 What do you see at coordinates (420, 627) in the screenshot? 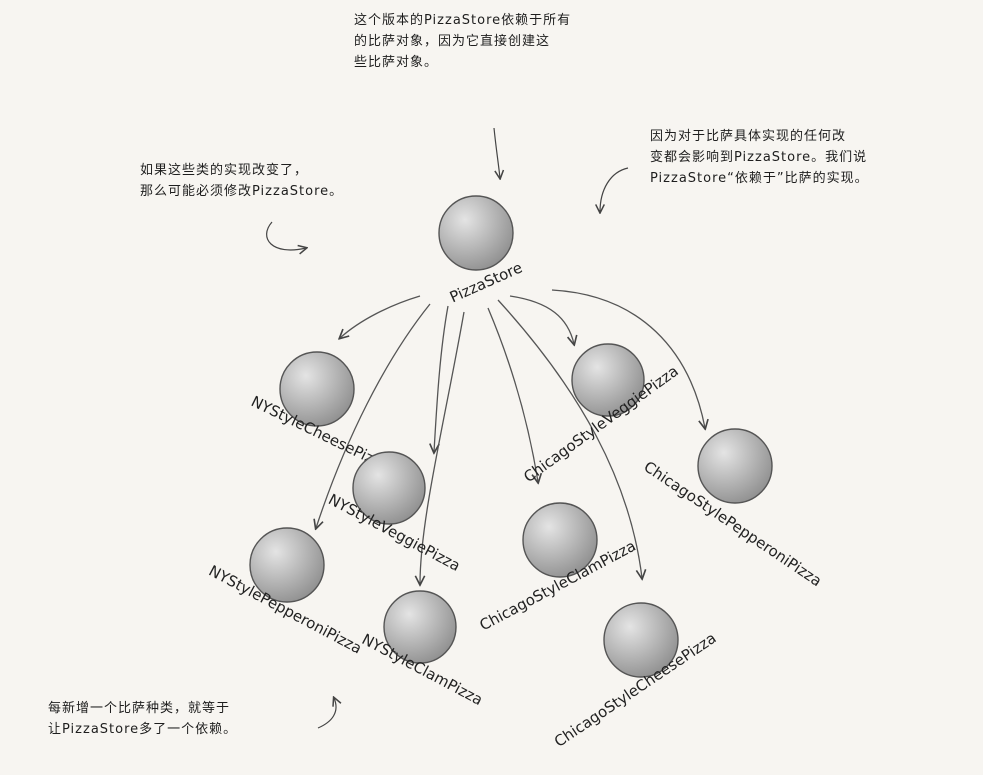
I see `node-circle-ny-clam` at bounding box center [420, 627].